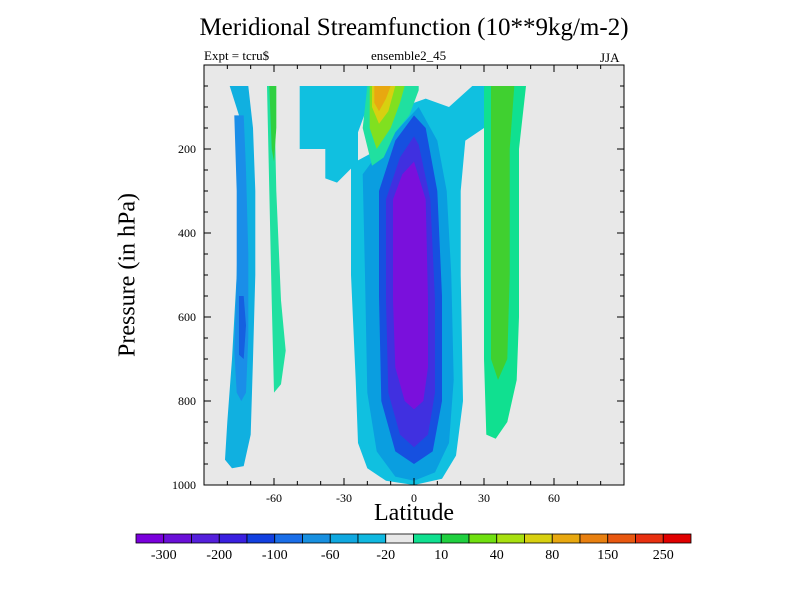 The height and width of the screenshot is (600, 800). What do you see at coordinates (414, 513) in the screenshot?
I see `x-axis-label: Latitude` at bounding box center [414, 513].